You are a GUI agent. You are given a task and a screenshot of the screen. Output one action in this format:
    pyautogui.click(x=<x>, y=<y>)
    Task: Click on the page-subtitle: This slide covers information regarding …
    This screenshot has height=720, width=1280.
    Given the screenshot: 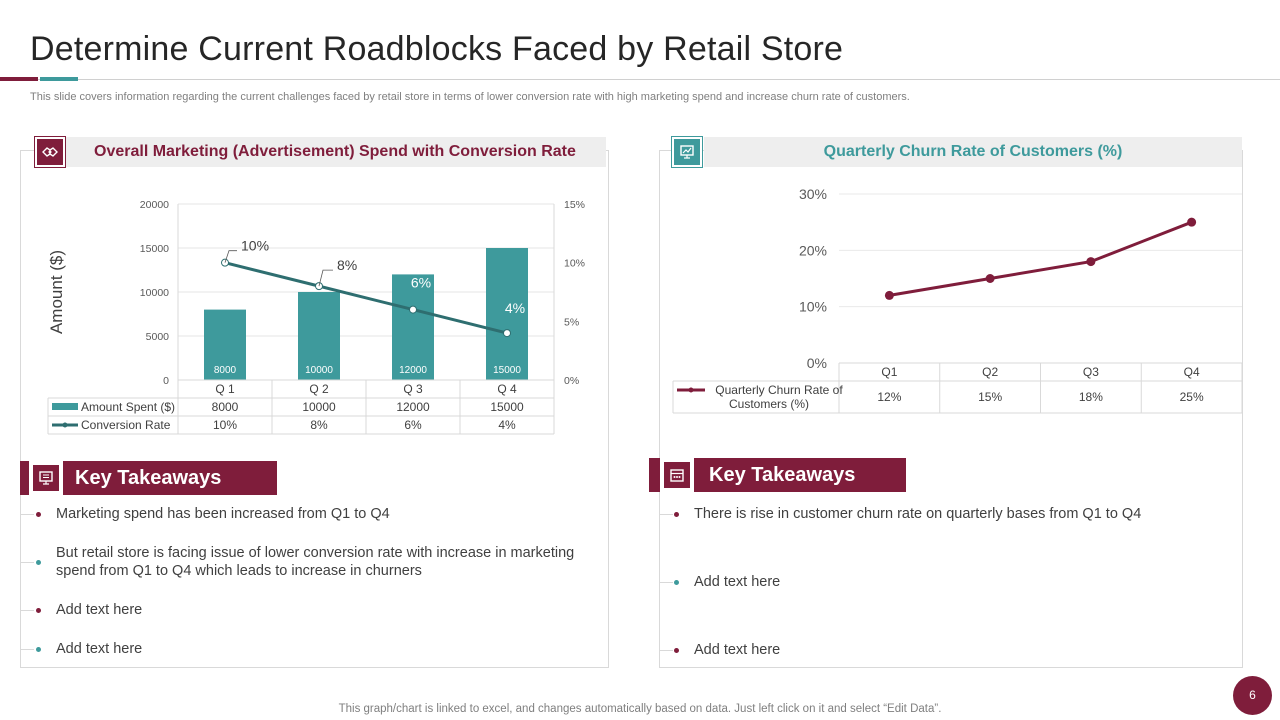 What is the action you would take?
    pyautogui.click(x=470, y=97)
    